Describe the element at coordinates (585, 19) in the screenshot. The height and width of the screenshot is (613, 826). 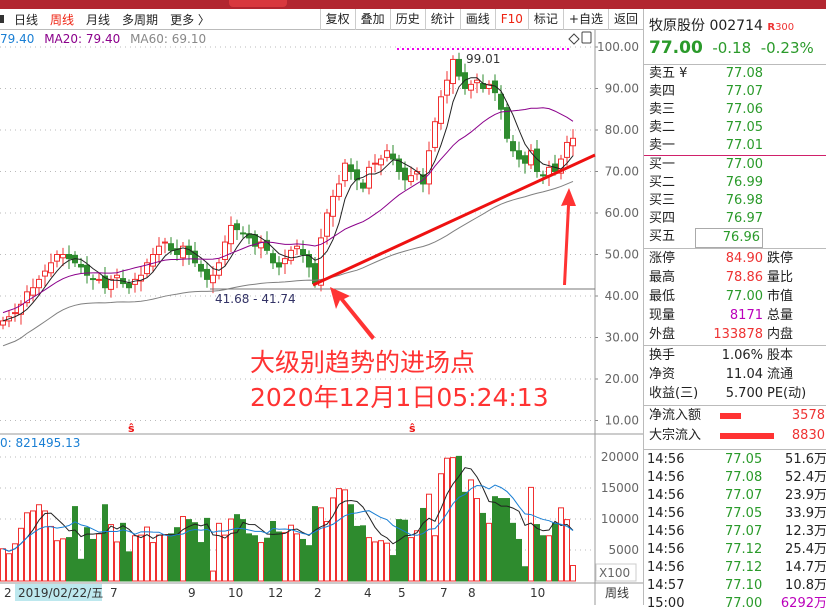
I see `toolbar-button-7: +自选` at that location.